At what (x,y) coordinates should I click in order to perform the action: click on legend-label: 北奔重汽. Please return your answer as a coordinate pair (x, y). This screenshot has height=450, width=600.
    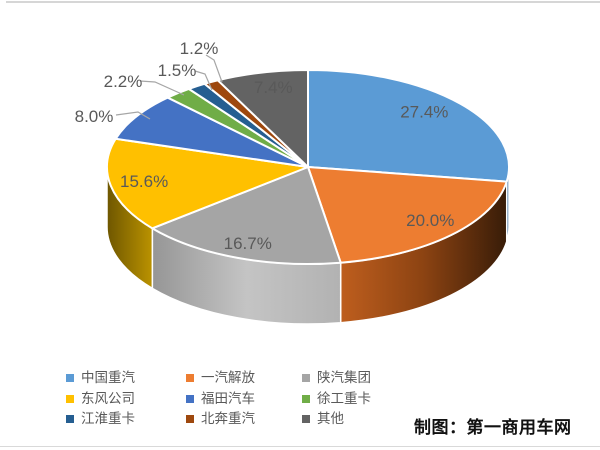
    Looking at the image, I should click on (228, 418).